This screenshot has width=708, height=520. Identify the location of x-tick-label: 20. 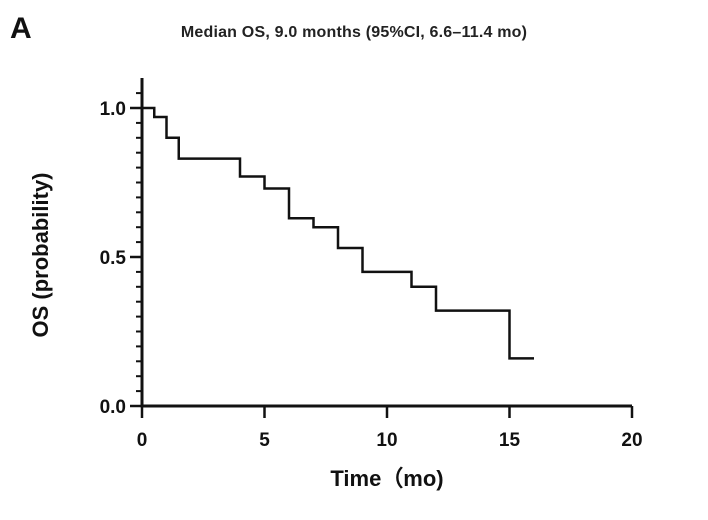
(631, 440).